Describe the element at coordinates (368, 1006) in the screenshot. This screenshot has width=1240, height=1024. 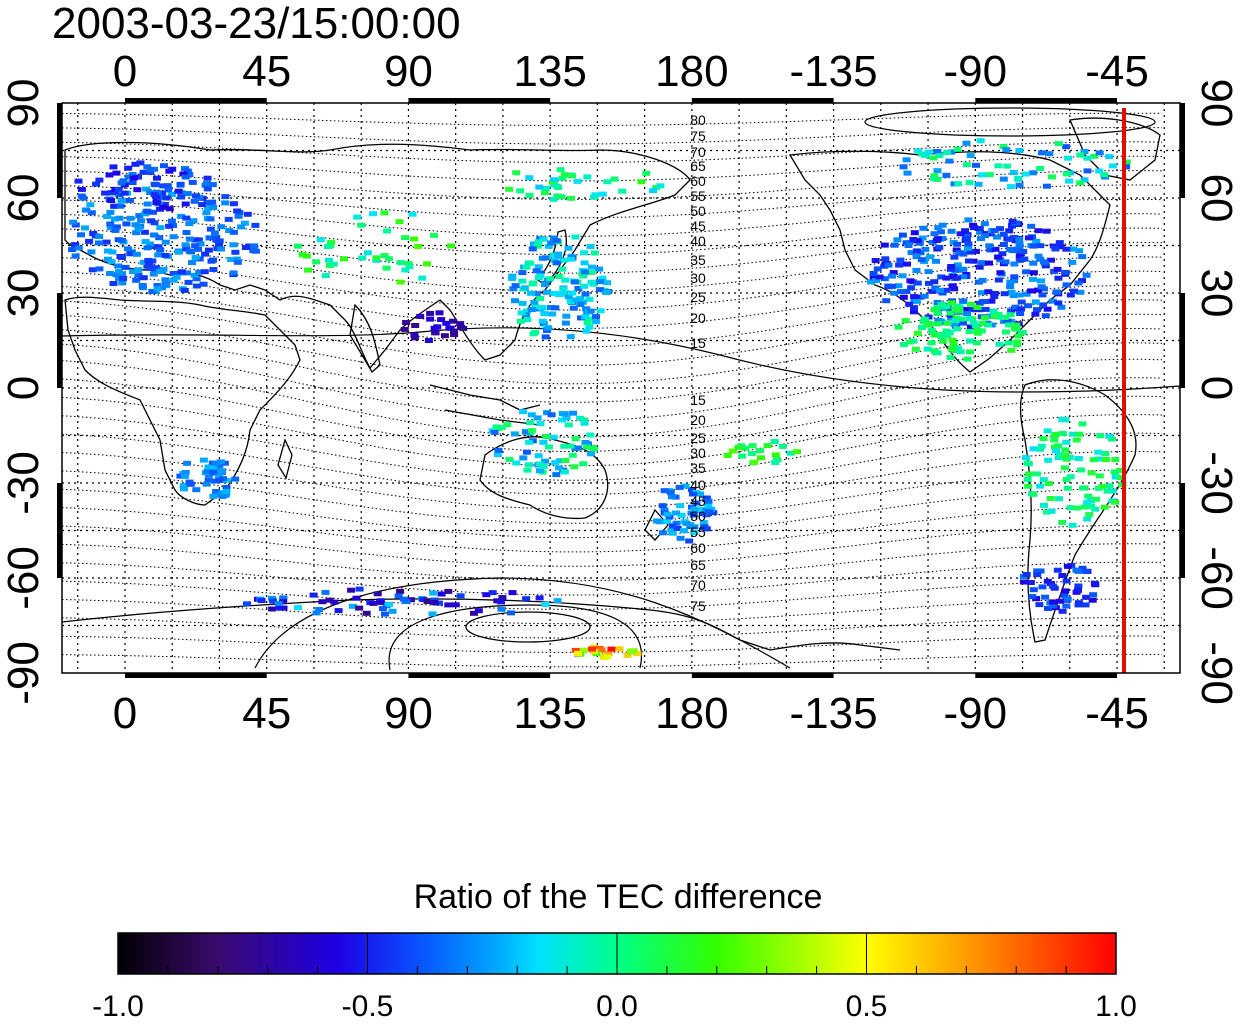
I see `colorbar-tick-label: -0.5` at that location.